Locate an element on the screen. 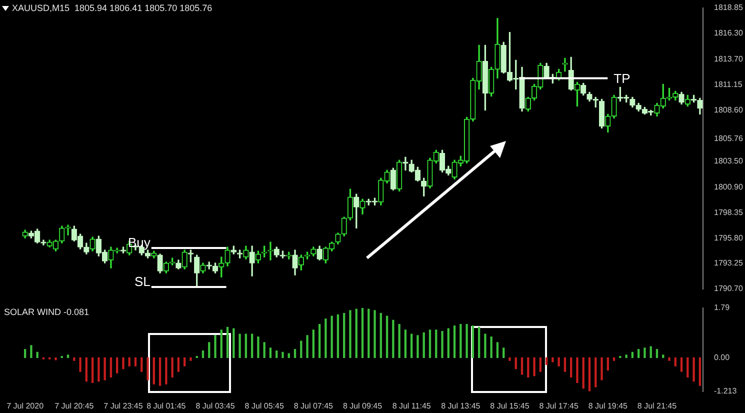  chart-title: XAUUSD,M15 1805.94 1806.41 1805.70 1805.76 is located at coordinates (112, 7).